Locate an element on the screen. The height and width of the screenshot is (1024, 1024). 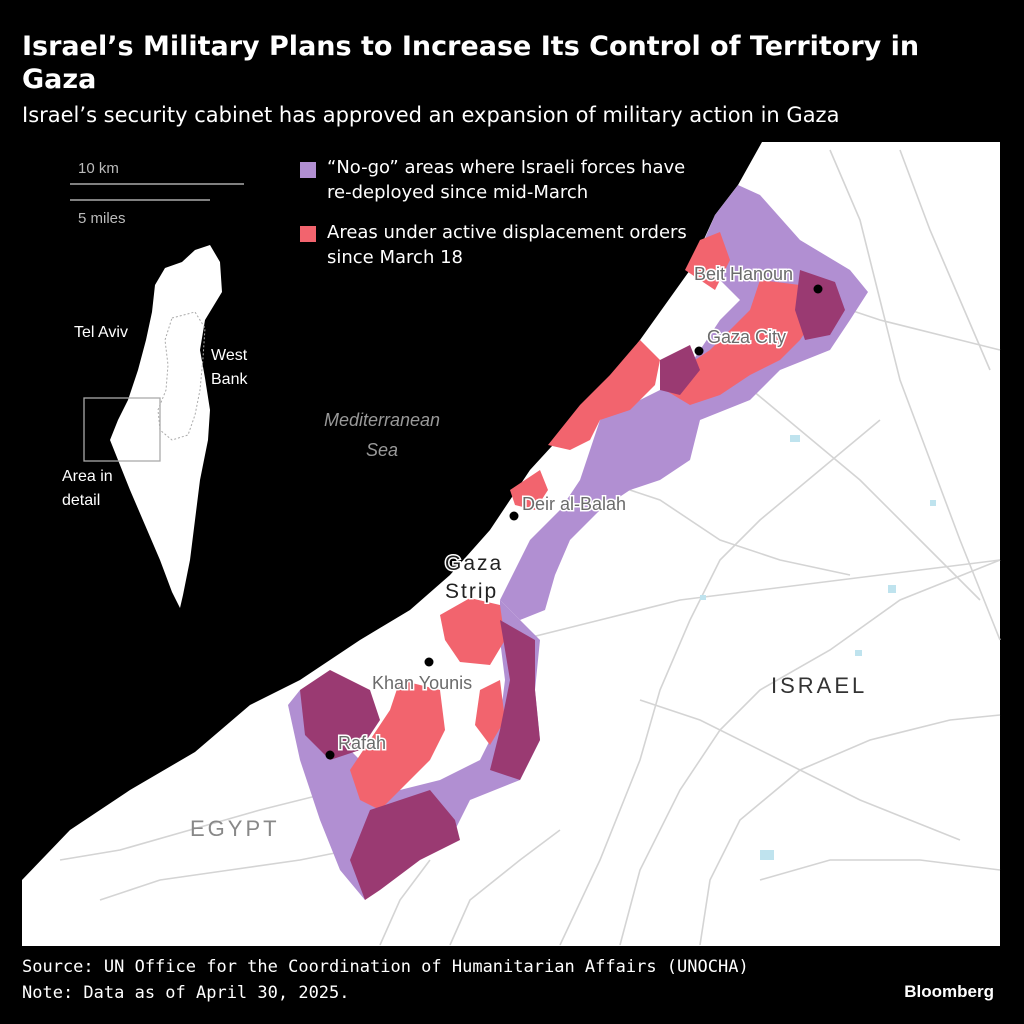
legend-swatch-displacement is located at coordinates (308, 234).